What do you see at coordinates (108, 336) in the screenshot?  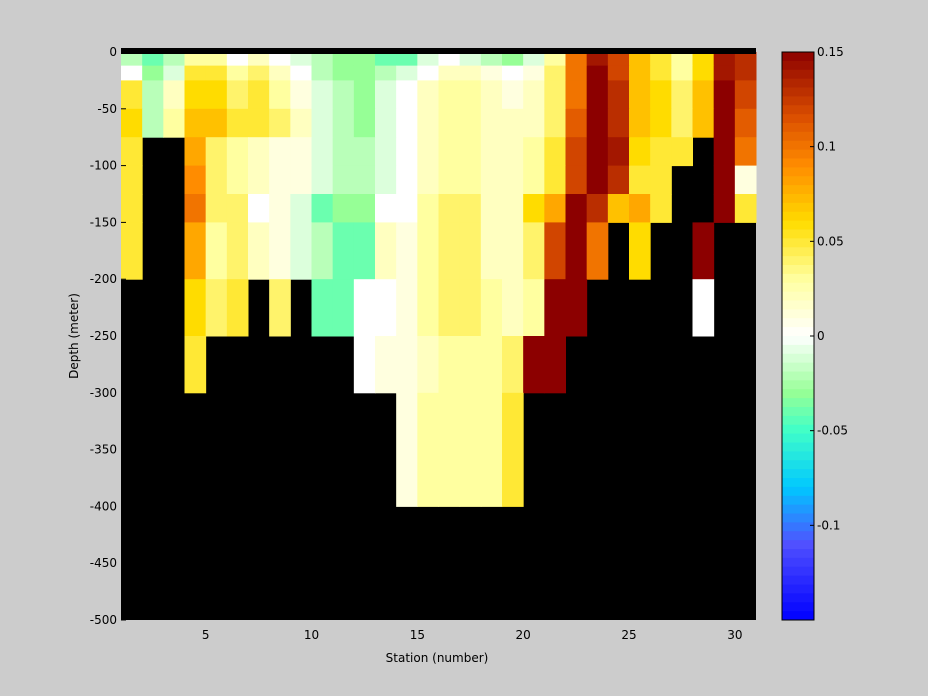 I see `y-axis-ticks: 0 -50 -100 -150 -200 -250 -300 -350 -400 -450 -500` at bounding box center [108, 336].